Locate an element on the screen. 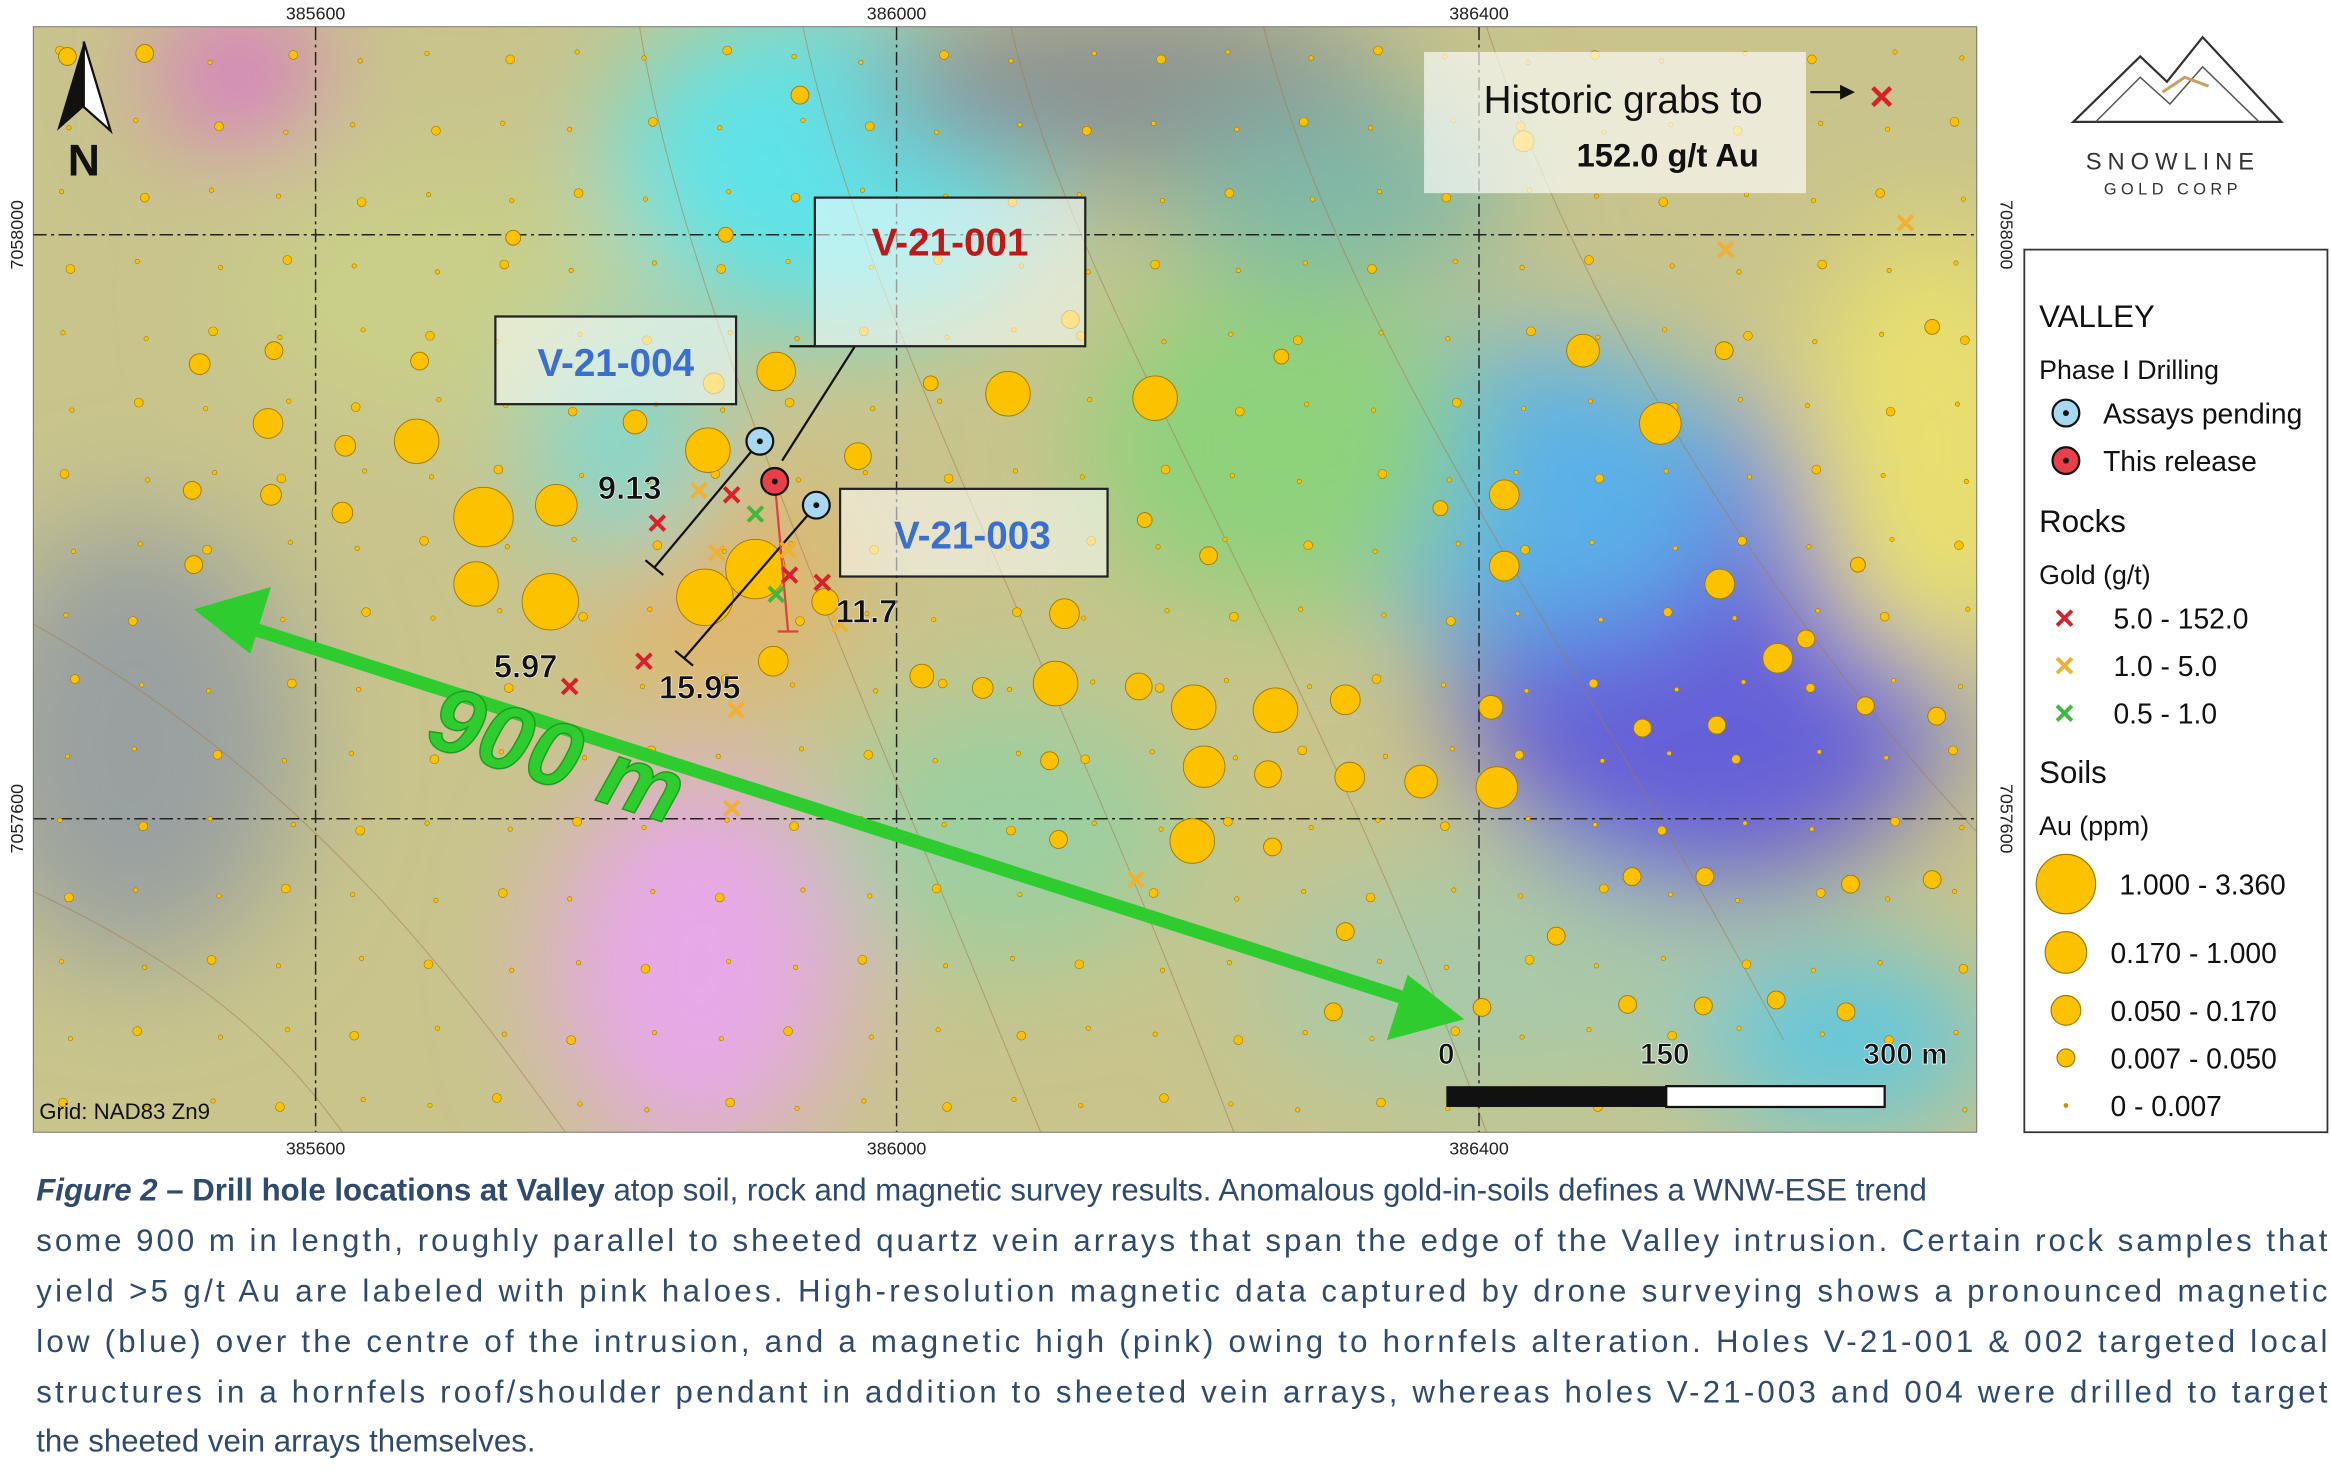 The image size is (2331, 1471). rock-high is located at coordinates (731, 494).